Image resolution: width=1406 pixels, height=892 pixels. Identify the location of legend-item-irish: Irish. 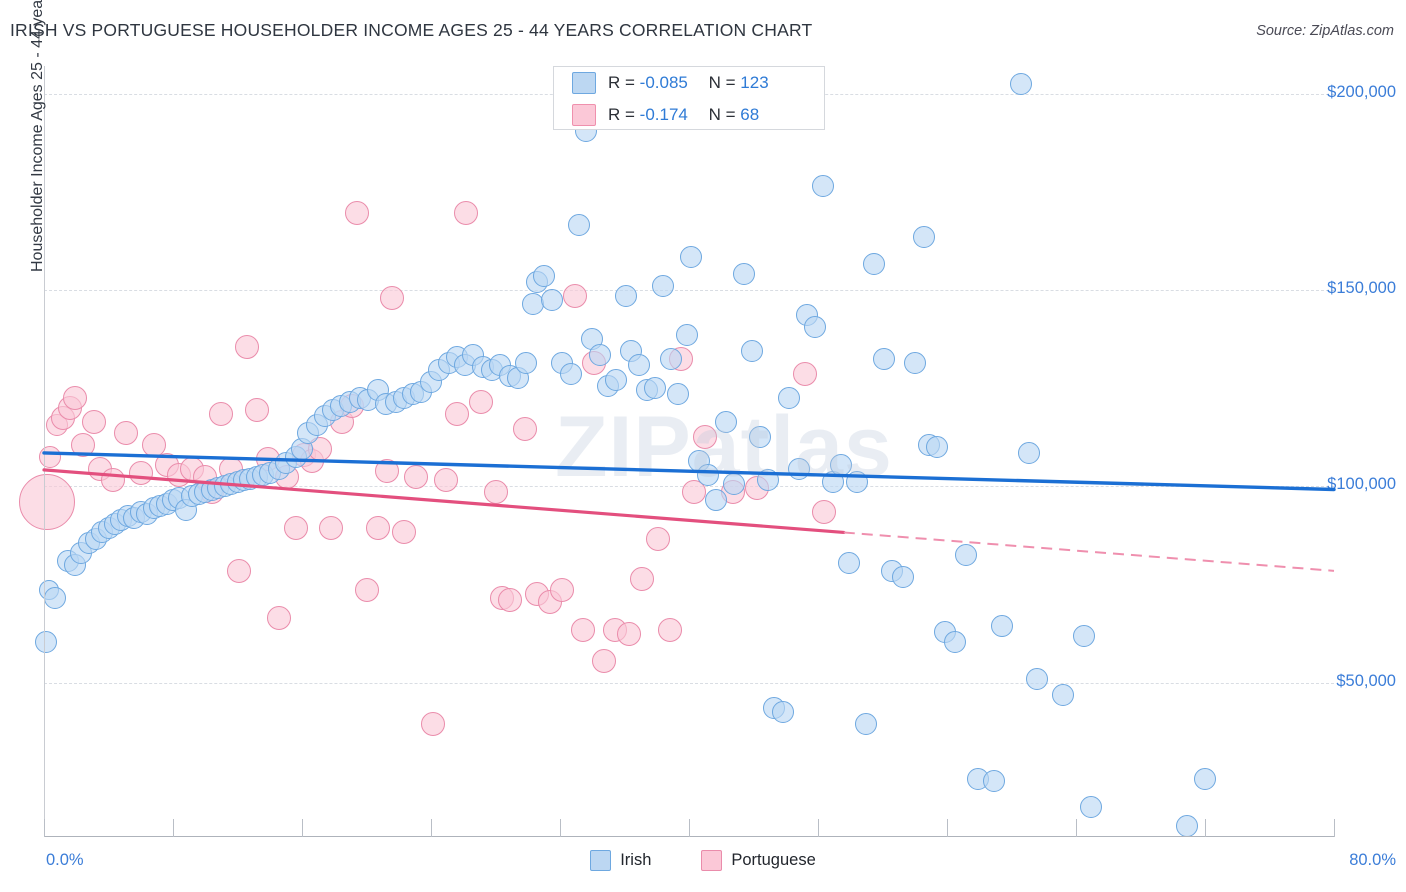
(620, 860).